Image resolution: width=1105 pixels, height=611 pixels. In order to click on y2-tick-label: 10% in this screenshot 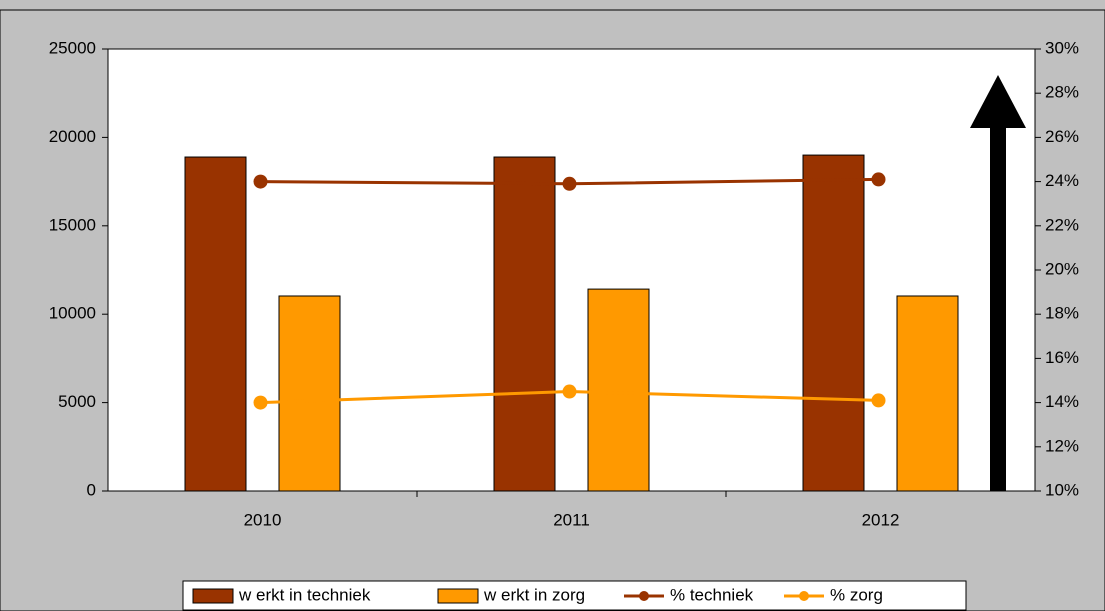, I will do `click(1062, 489)`.